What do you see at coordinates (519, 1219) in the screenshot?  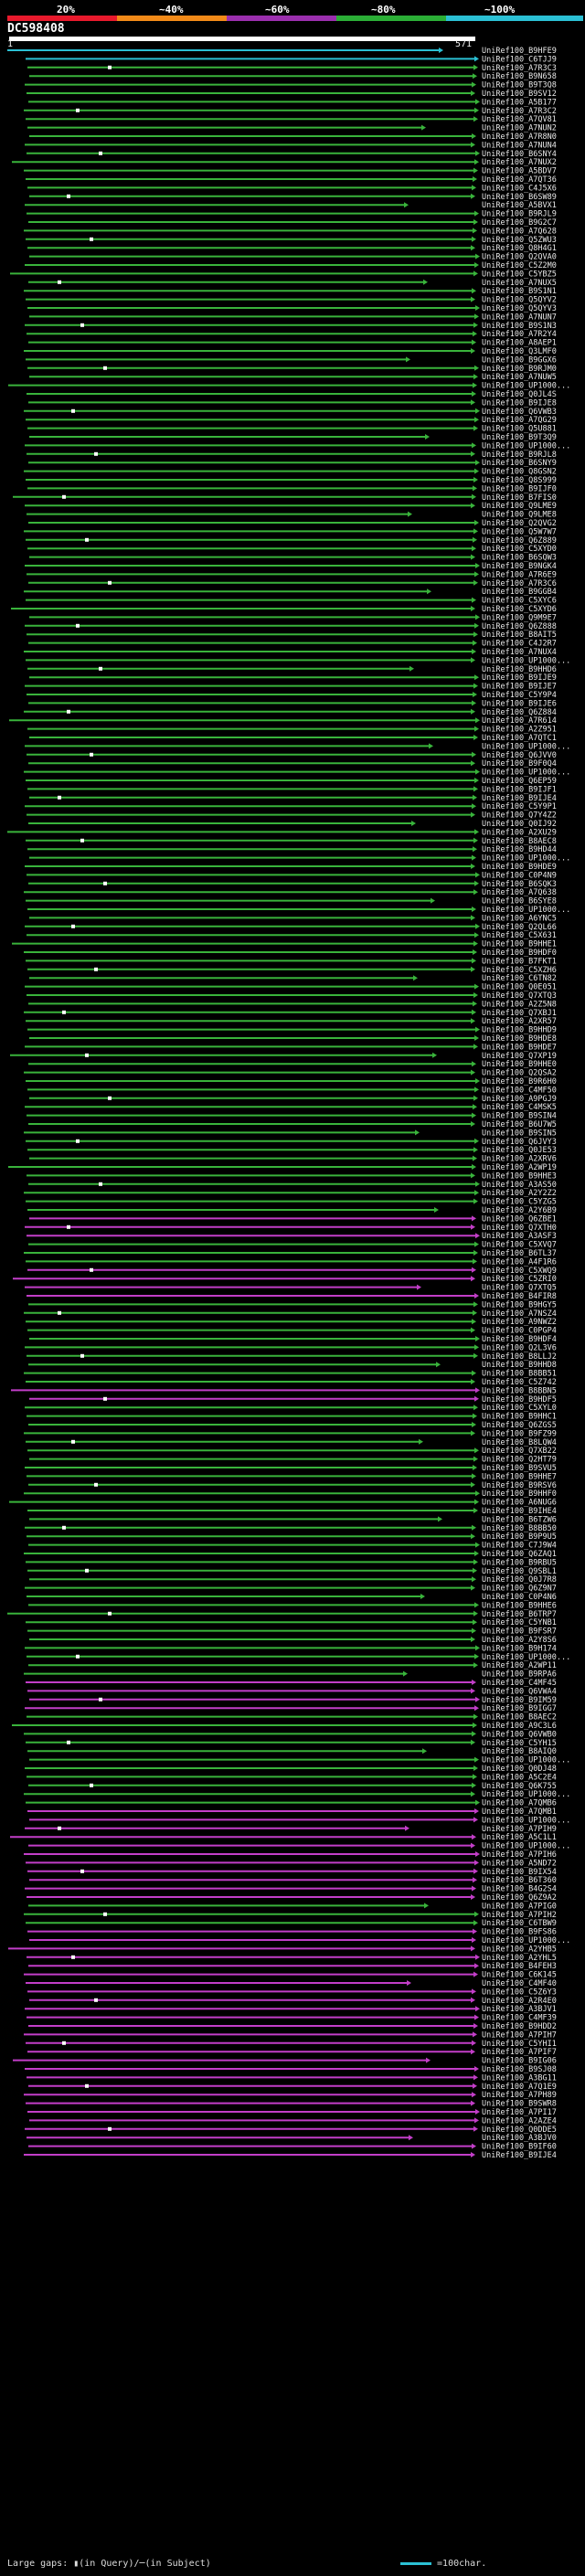 I see `hit-label: UniRef100_Q6ZBE1` at bounding box center [519, 1219].